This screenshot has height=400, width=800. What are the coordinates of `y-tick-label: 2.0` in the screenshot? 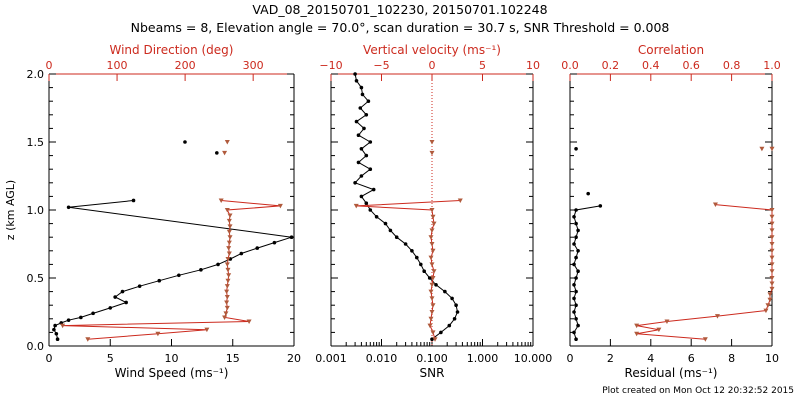 It's located at (36, 74).